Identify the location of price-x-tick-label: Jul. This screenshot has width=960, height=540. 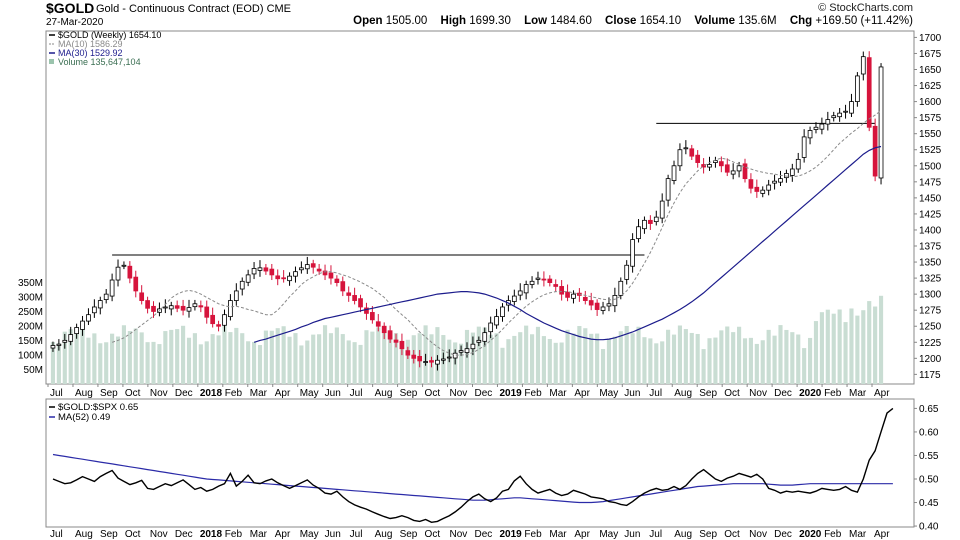
(56, 393).